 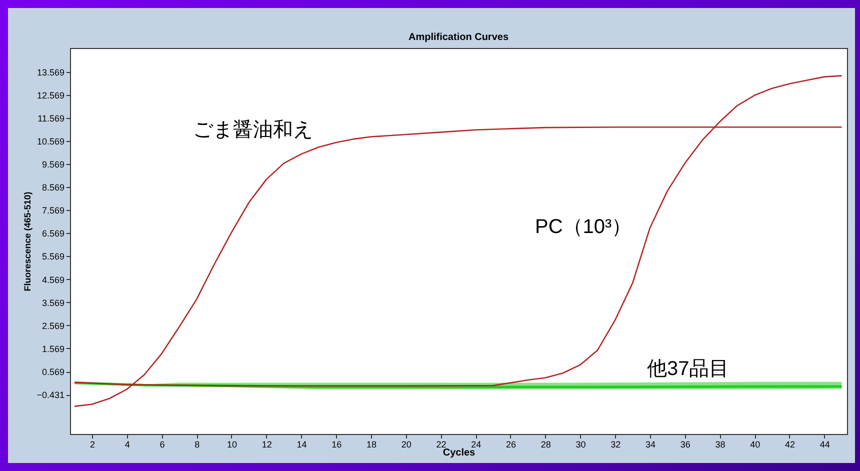 What do you see at coordinates (27, 242) in the screenshot?
I see `y-axis-title: Fluorescence (465-510)` at bounding box center [27, 242].